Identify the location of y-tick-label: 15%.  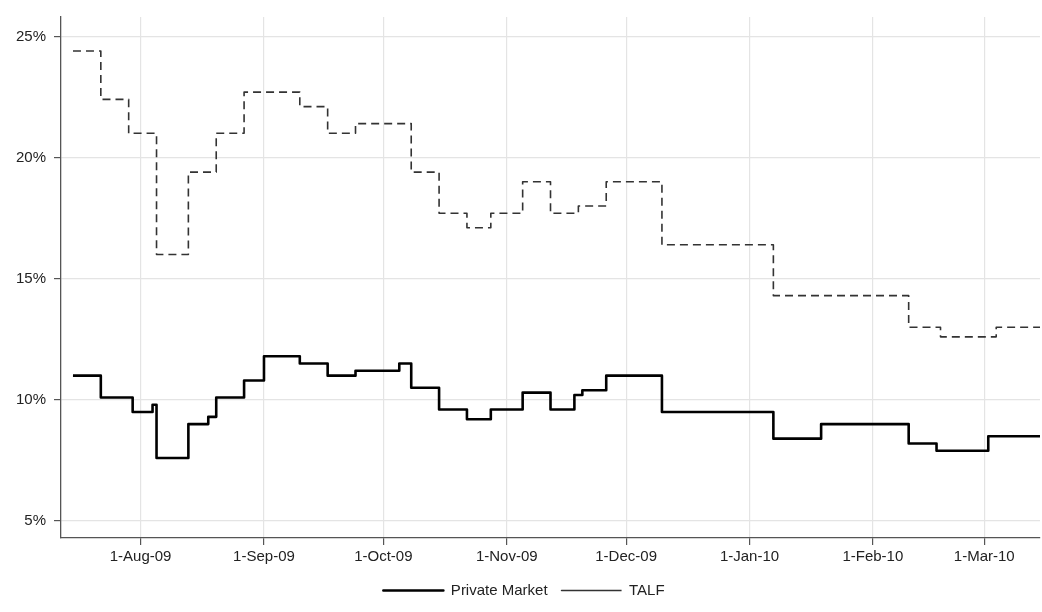
(31, 277).